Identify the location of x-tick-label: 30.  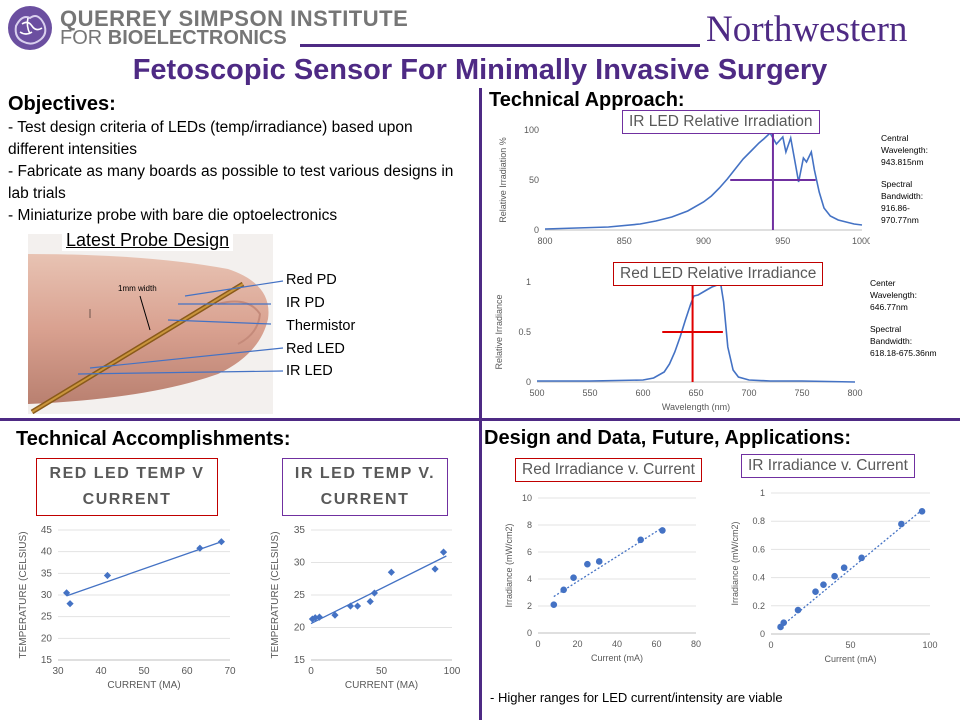
(58, 671).